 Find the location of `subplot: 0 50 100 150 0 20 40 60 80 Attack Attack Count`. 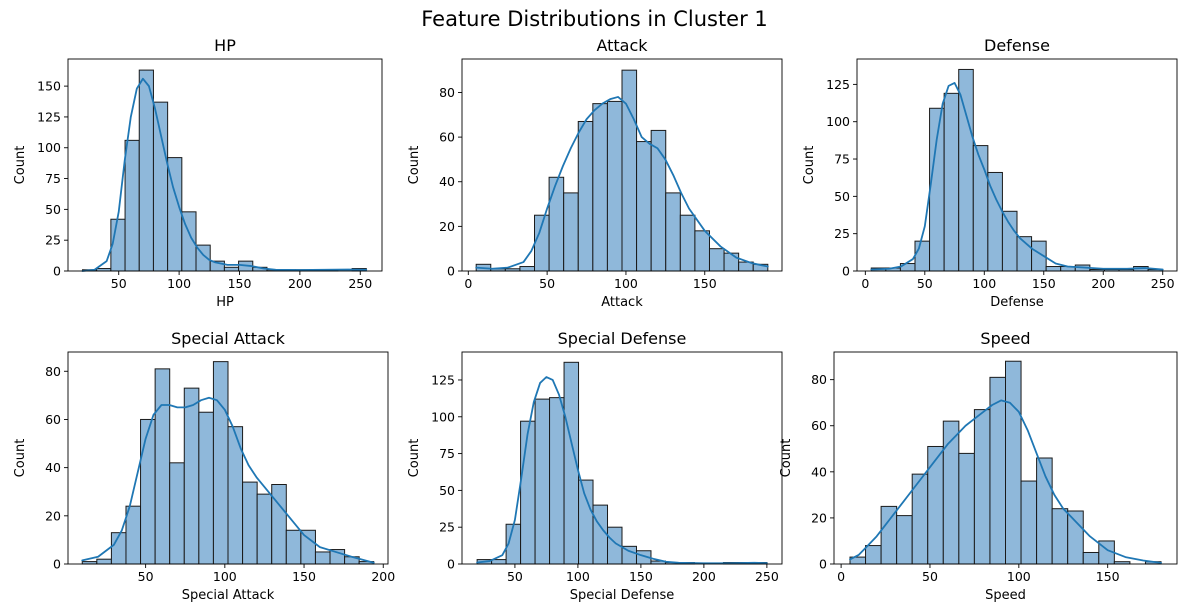

subplot: 0 50 100 150 0 20 40 60 80 Attack Attack Count is located at coordinates (595, 173).